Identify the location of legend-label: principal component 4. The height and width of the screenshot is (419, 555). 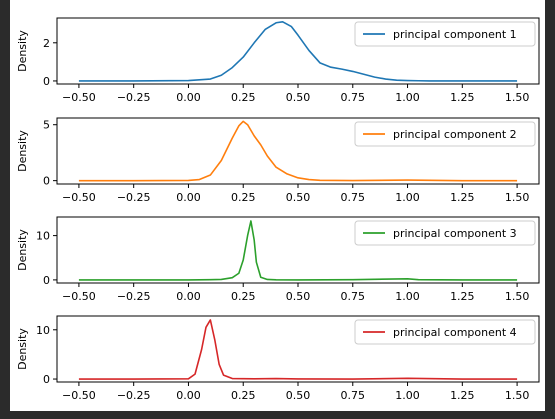
(455, 332).